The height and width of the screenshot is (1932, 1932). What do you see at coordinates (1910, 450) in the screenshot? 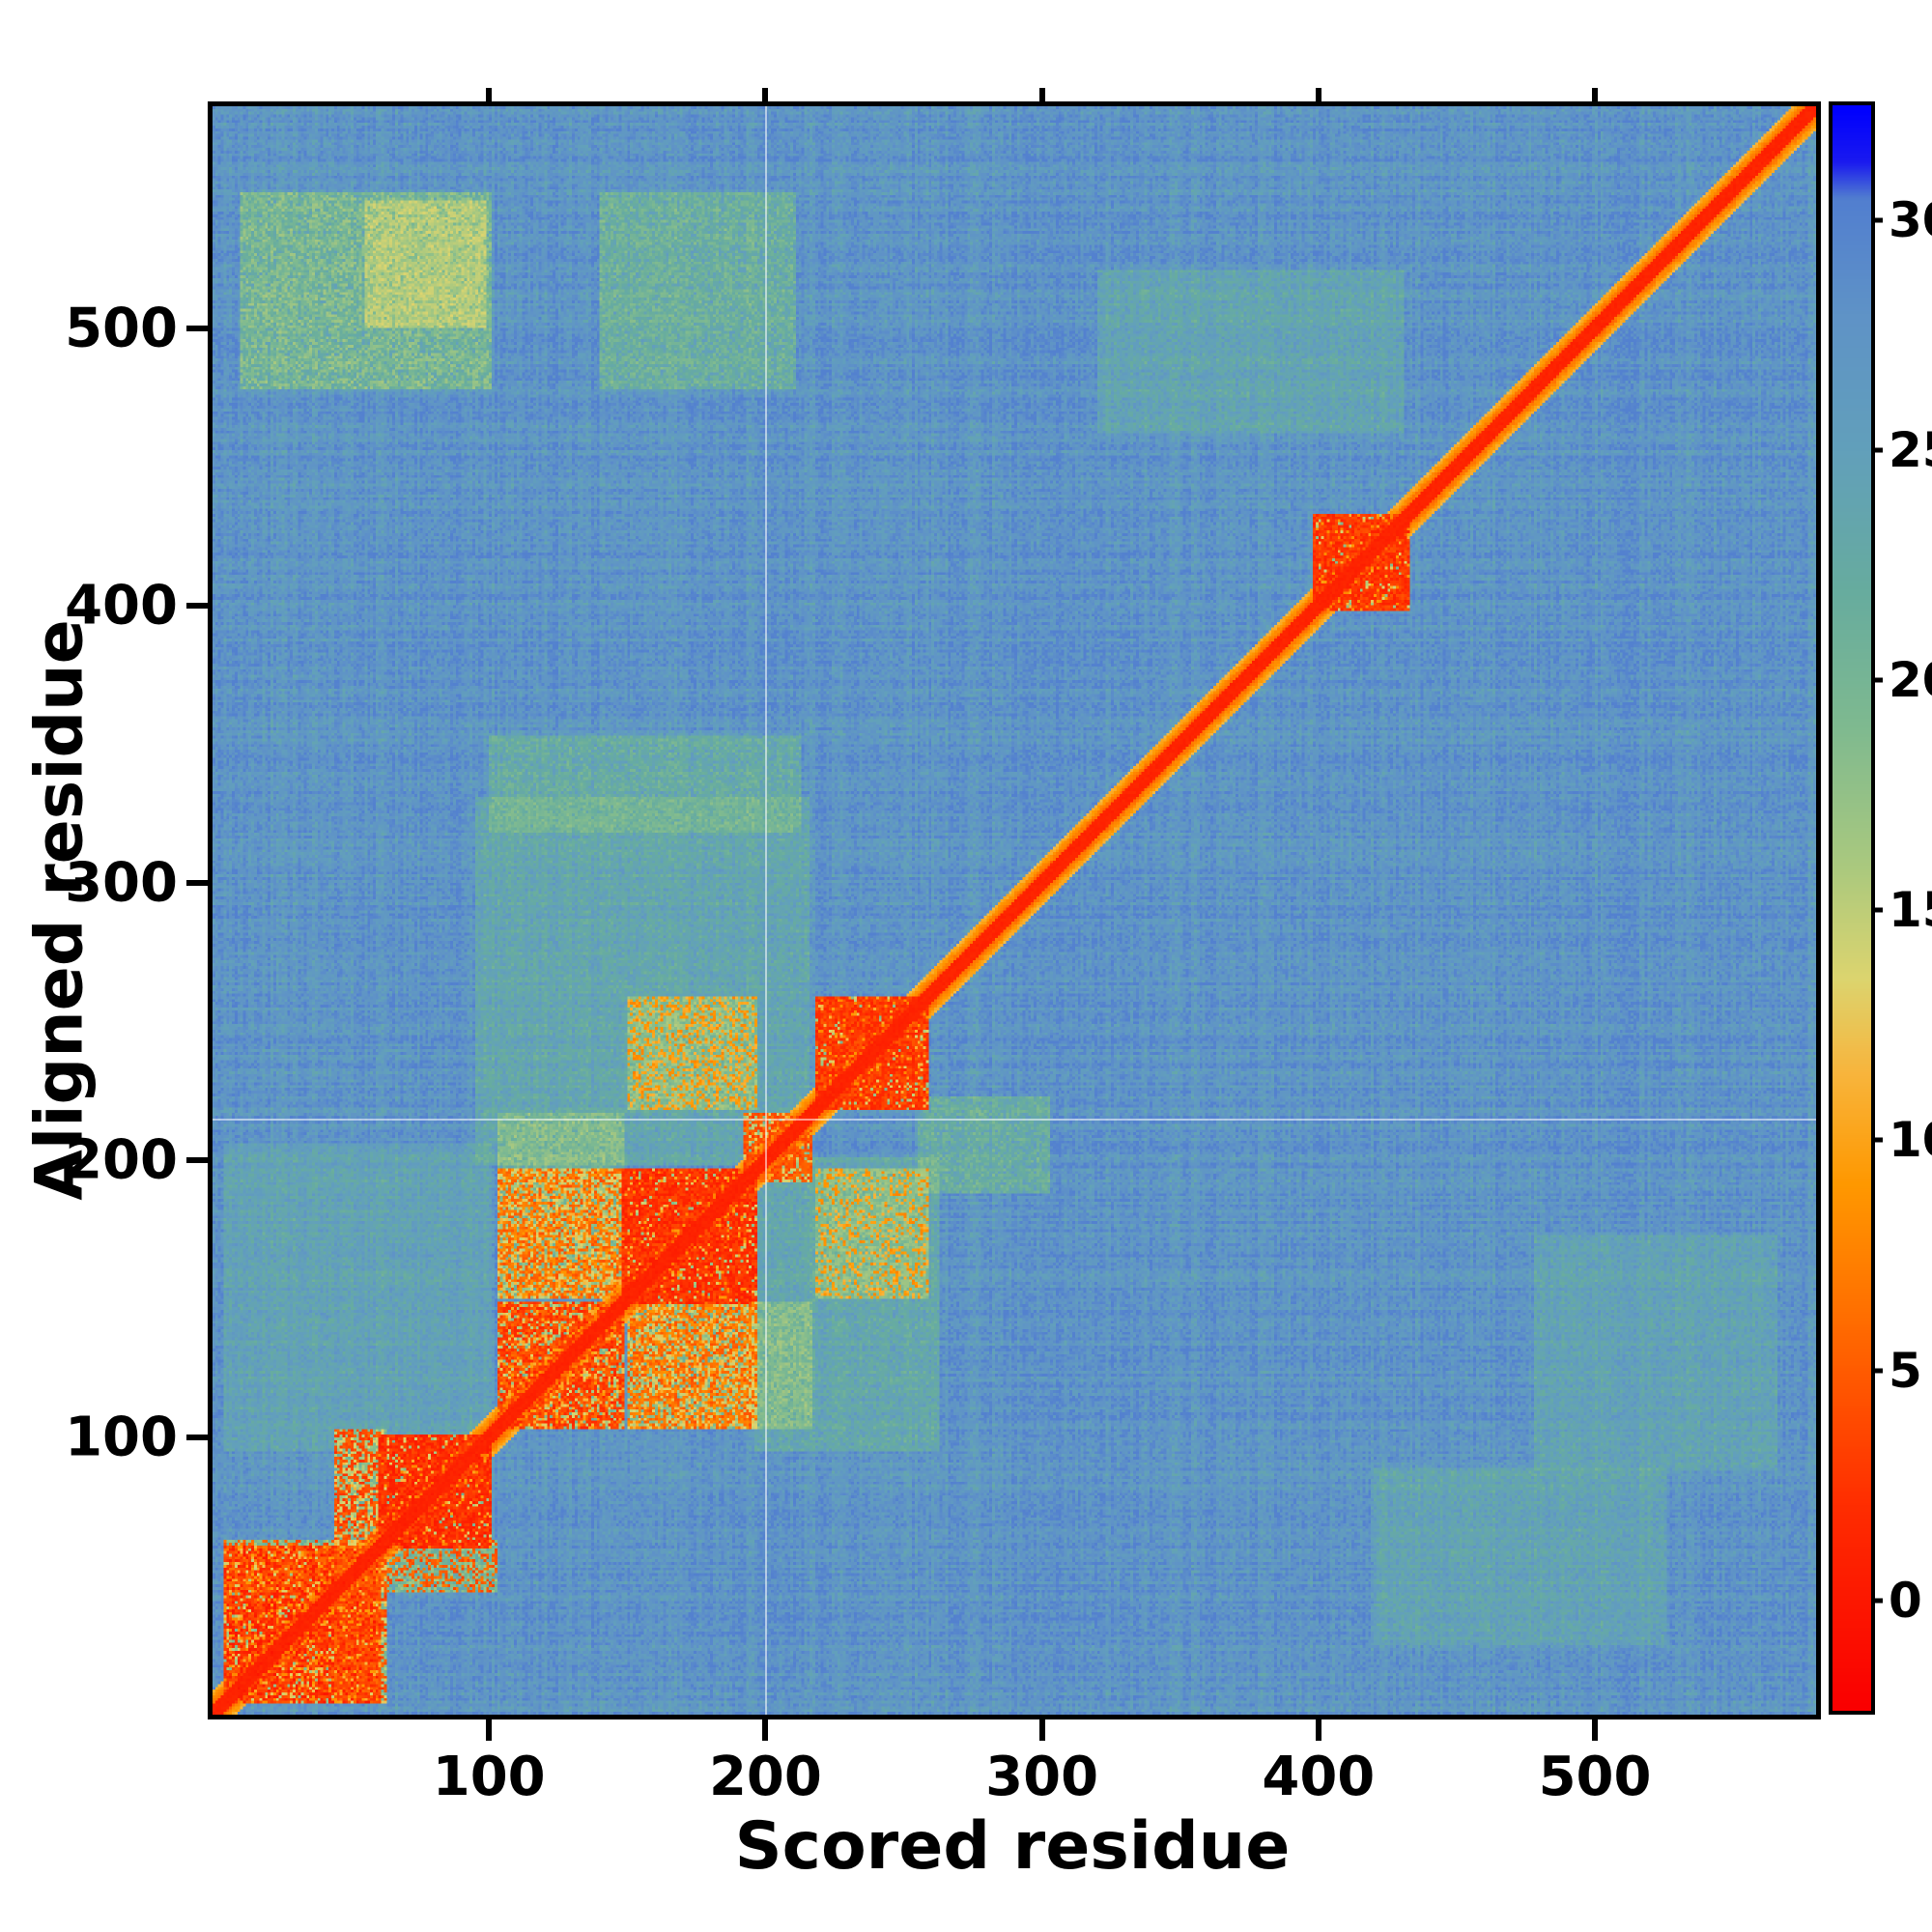
I see `colorbar-tick-label: 25` at bounding box center [1910, 450].